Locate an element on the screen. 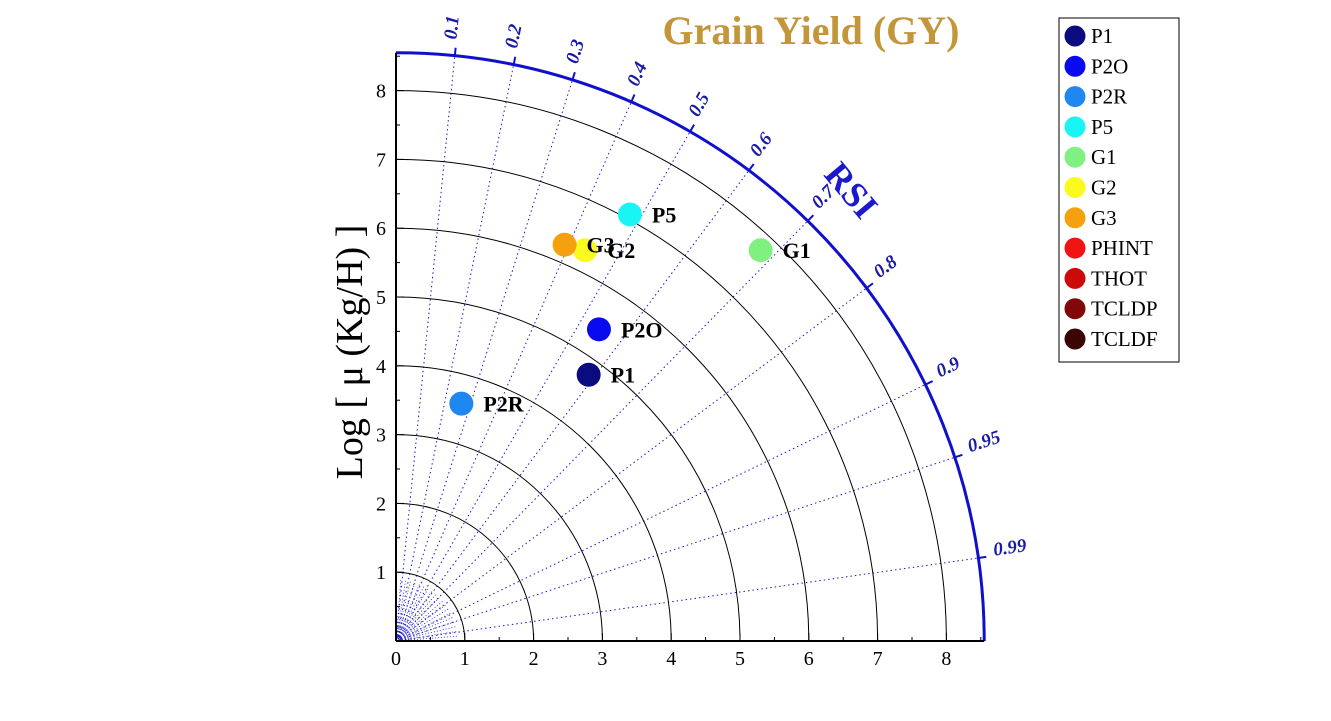 The width and height of the screenshot is (1331, 721). rsi-tick-label: 0.5 is located at coordinates (699, 105).